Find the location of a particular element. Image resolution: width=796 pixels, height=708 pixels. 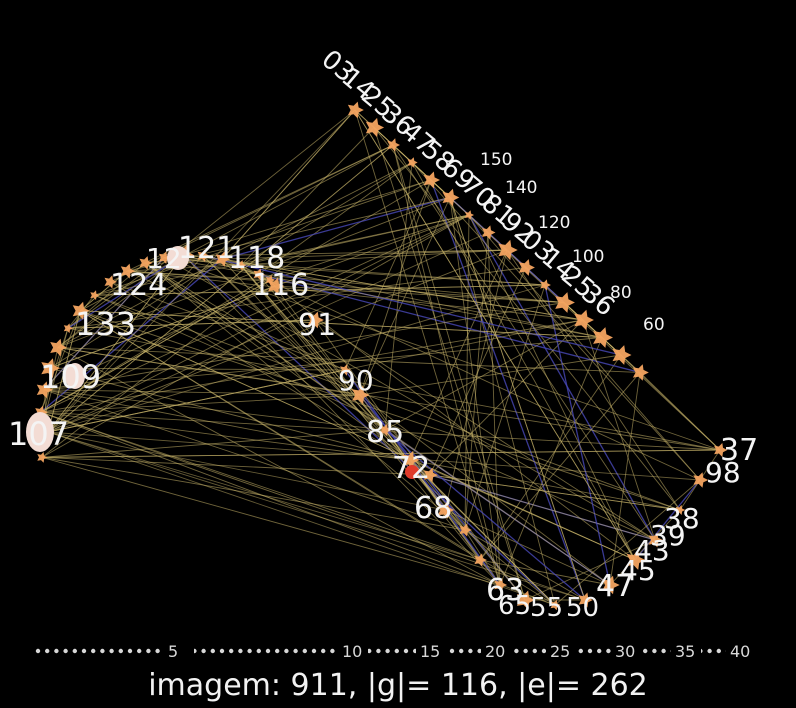

node-label: 109 is located at coordinates (70, 377).